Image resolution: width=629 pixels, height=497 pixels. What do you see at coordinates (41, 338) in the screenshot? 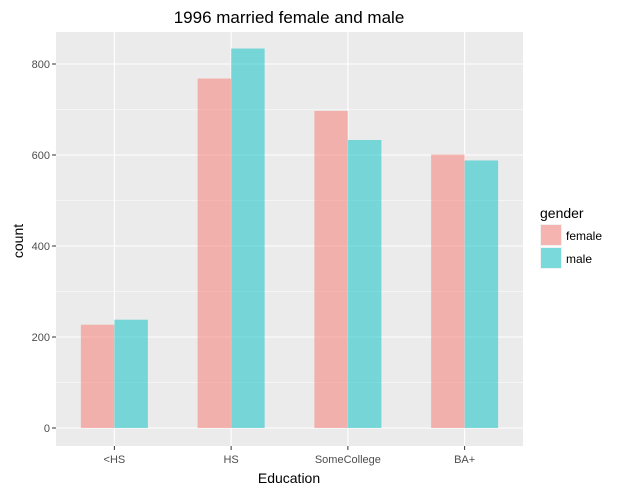
I see `y-tick-label: 200` at bounding box center [41, 338].